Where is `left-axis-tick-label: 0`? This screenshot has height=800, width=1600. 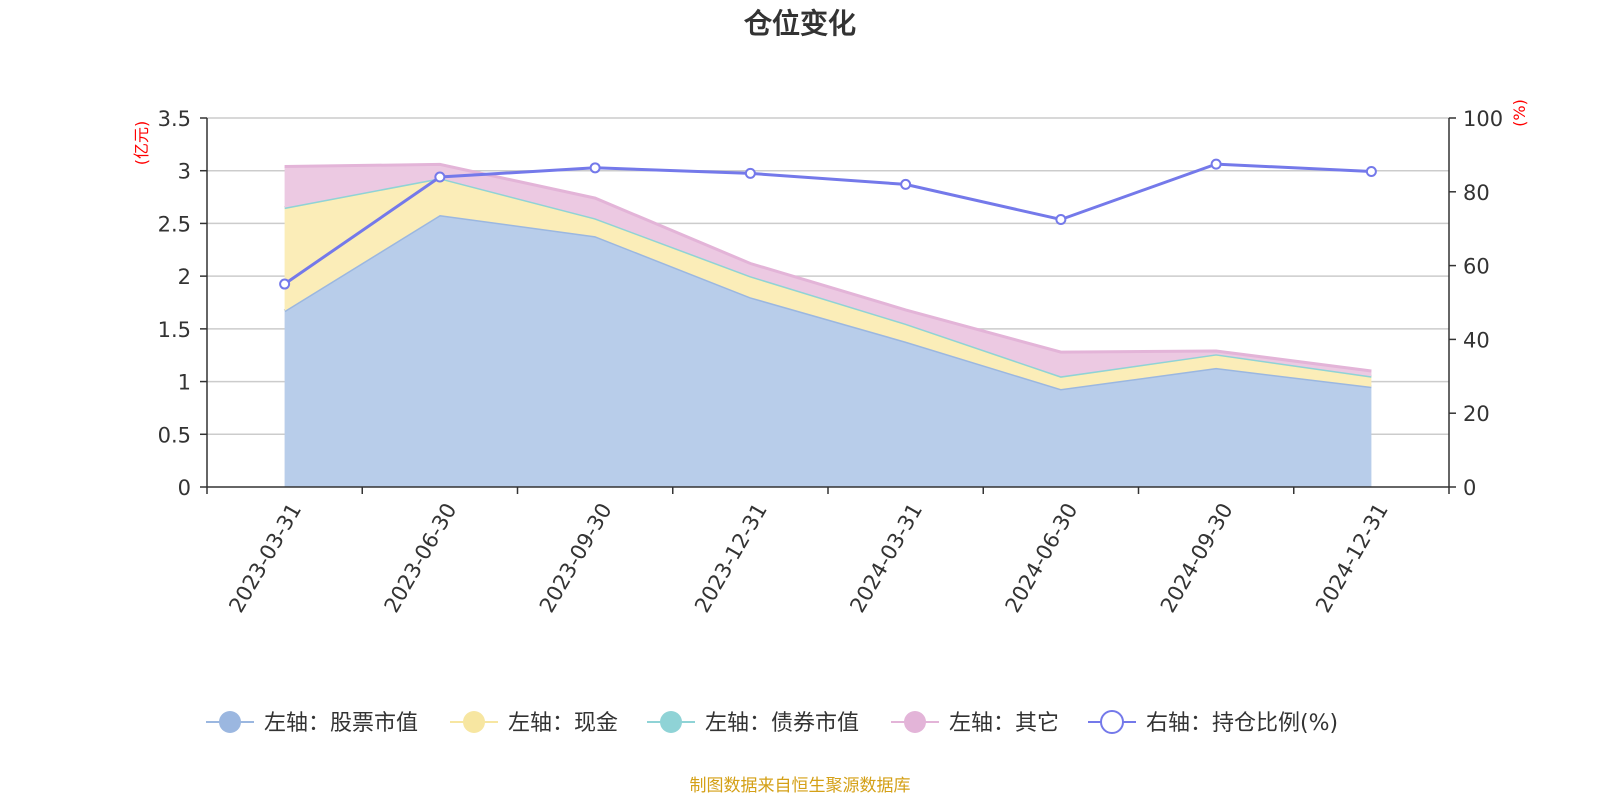
left-axis-tick-label: 0 is located at coordinates (184, 488).